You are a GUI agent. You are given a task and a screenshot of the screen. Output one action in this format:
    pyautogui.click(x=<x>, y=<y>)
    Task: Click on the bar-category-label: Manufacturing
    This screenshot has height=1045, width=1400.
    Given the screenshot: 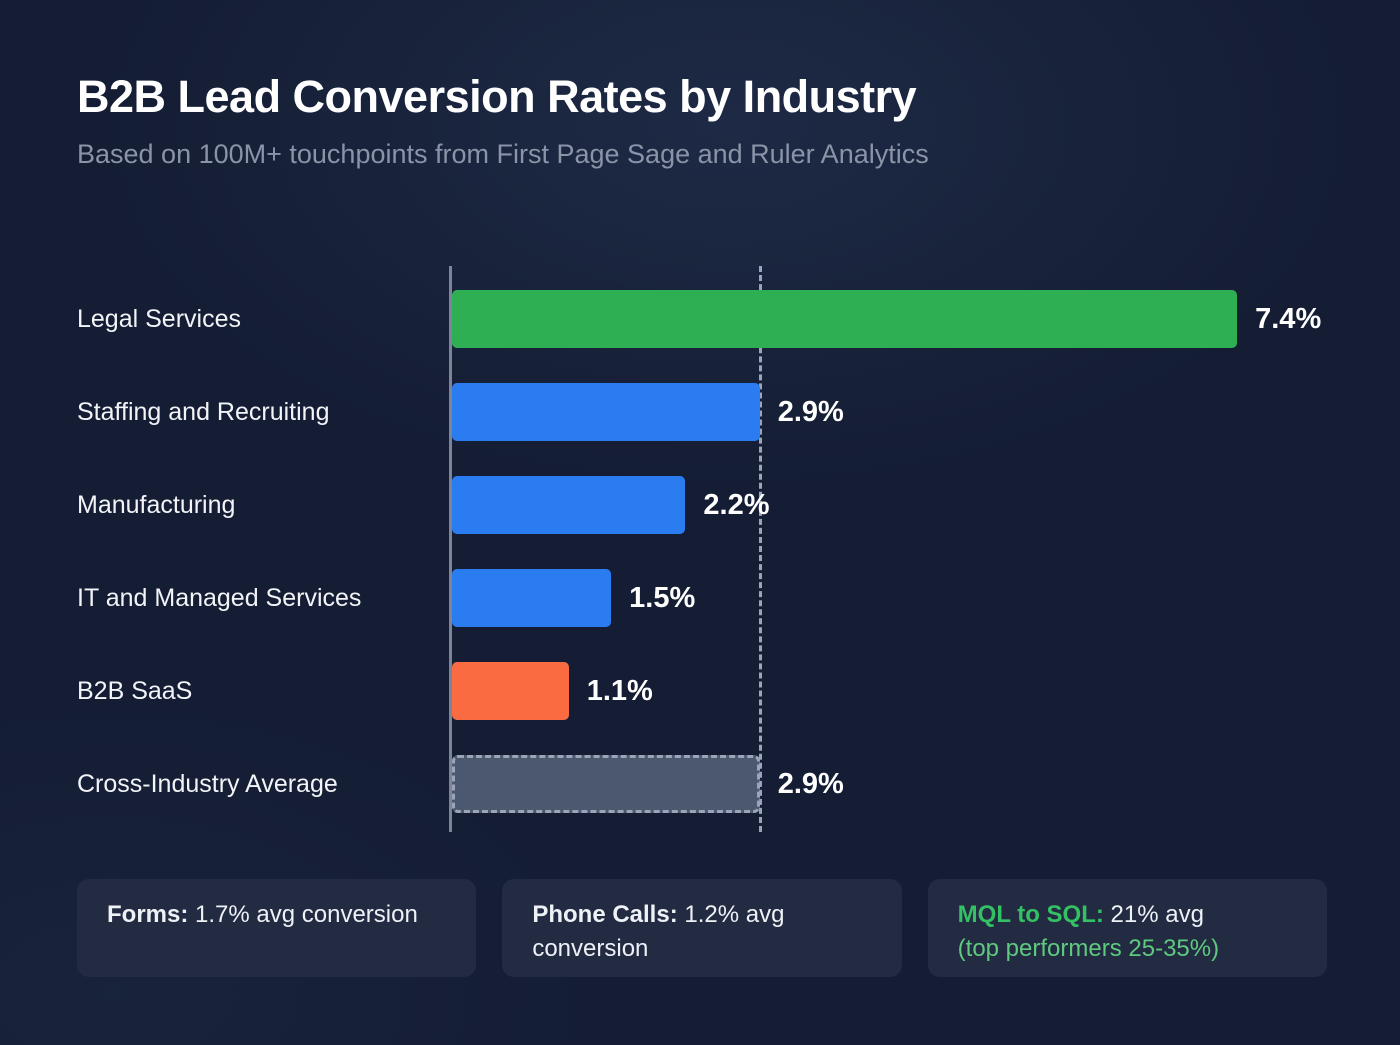 What is the action you would take?
    pyautogui.click(x=156, y=504)
    